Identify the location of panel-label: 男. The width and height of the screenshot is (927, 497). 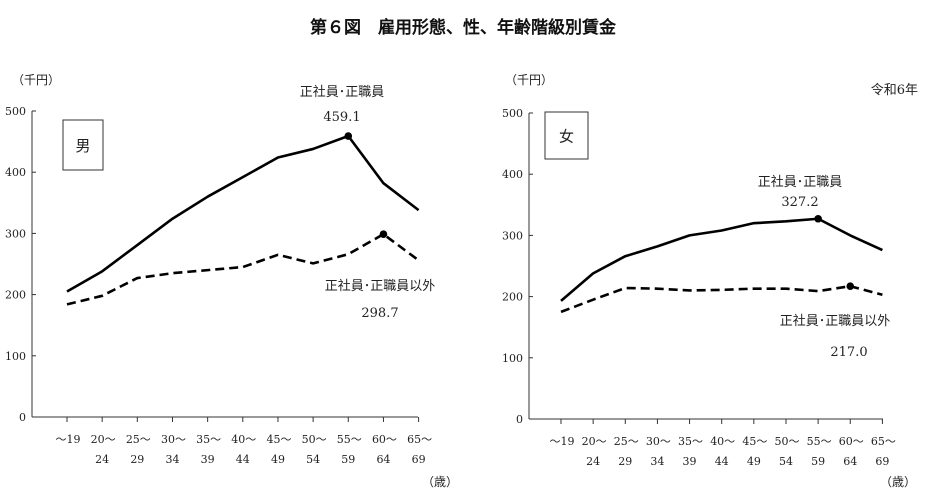
(82, 146).